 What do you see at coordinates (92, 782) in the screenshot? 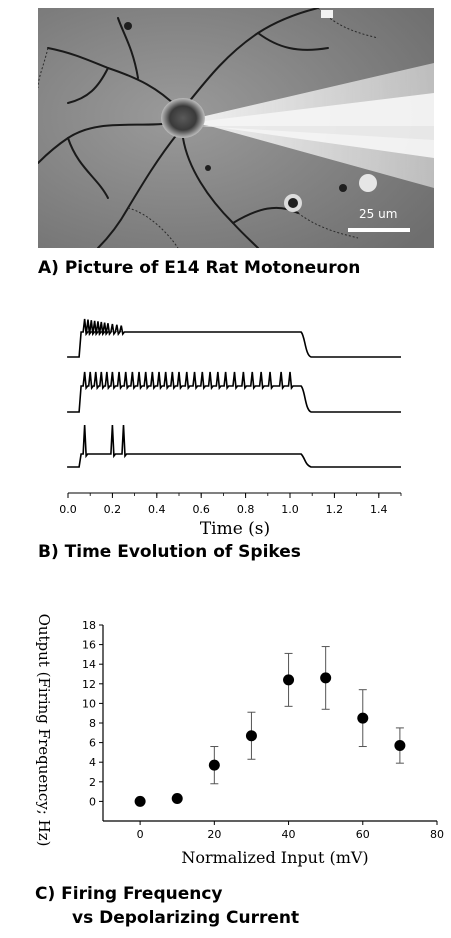
I see `y-tick-label: 2` at bounding box center [92, 782].